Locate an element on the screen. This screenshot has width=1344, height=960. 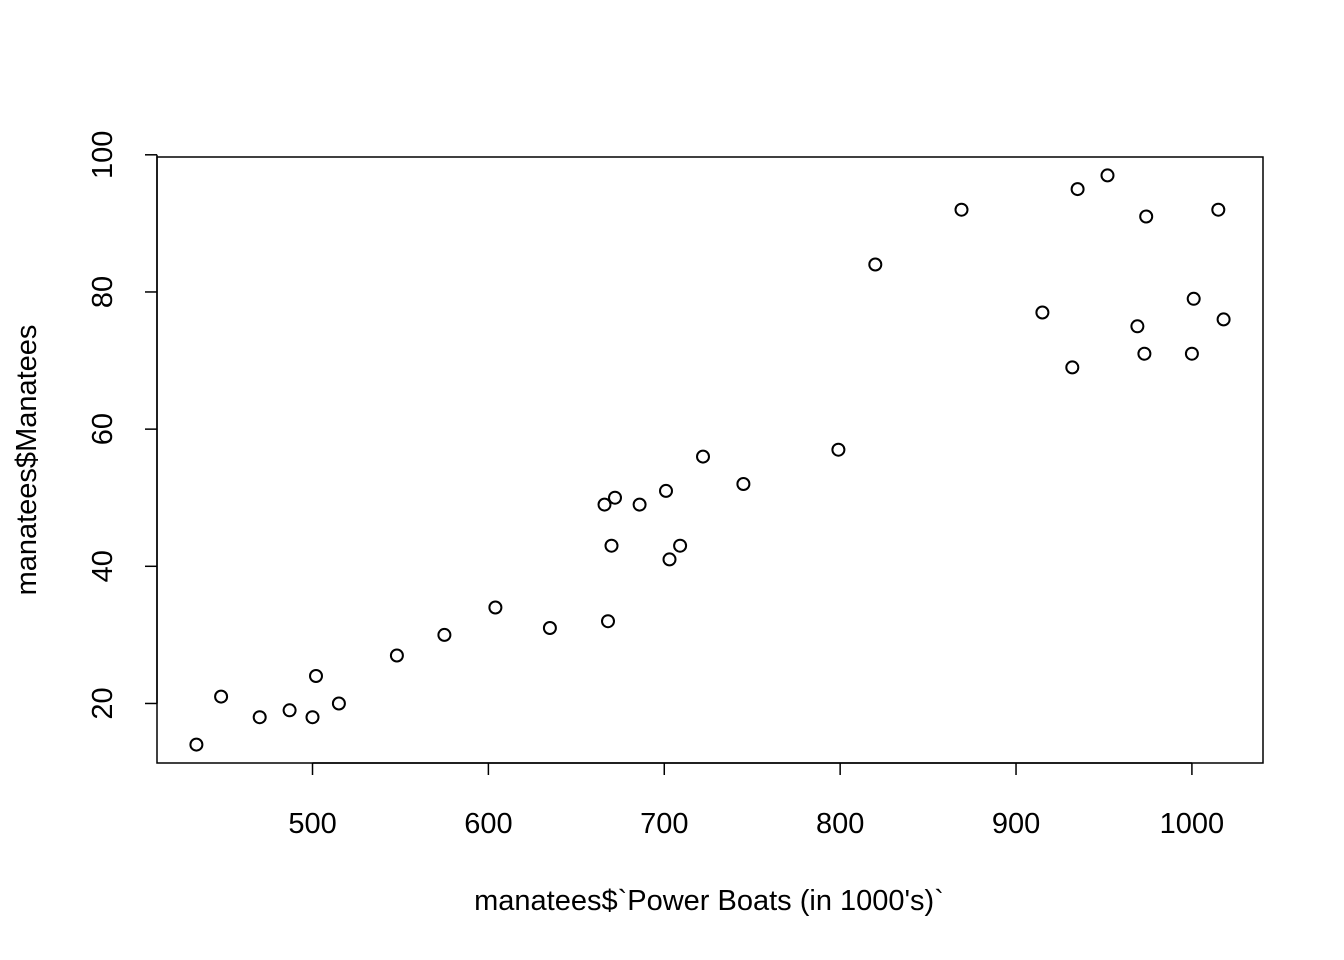
y-tick-label: 40 is located at coordinates (103, 566).